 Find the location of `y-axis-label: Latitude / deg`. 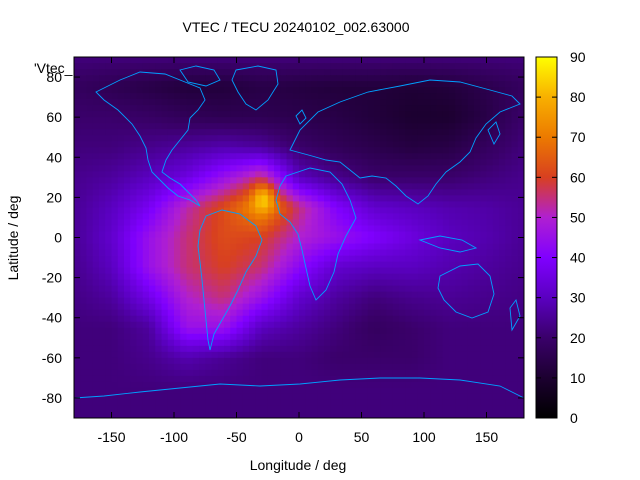

y-axis-label: Latitude / deg is located at coordinates (13, 238).